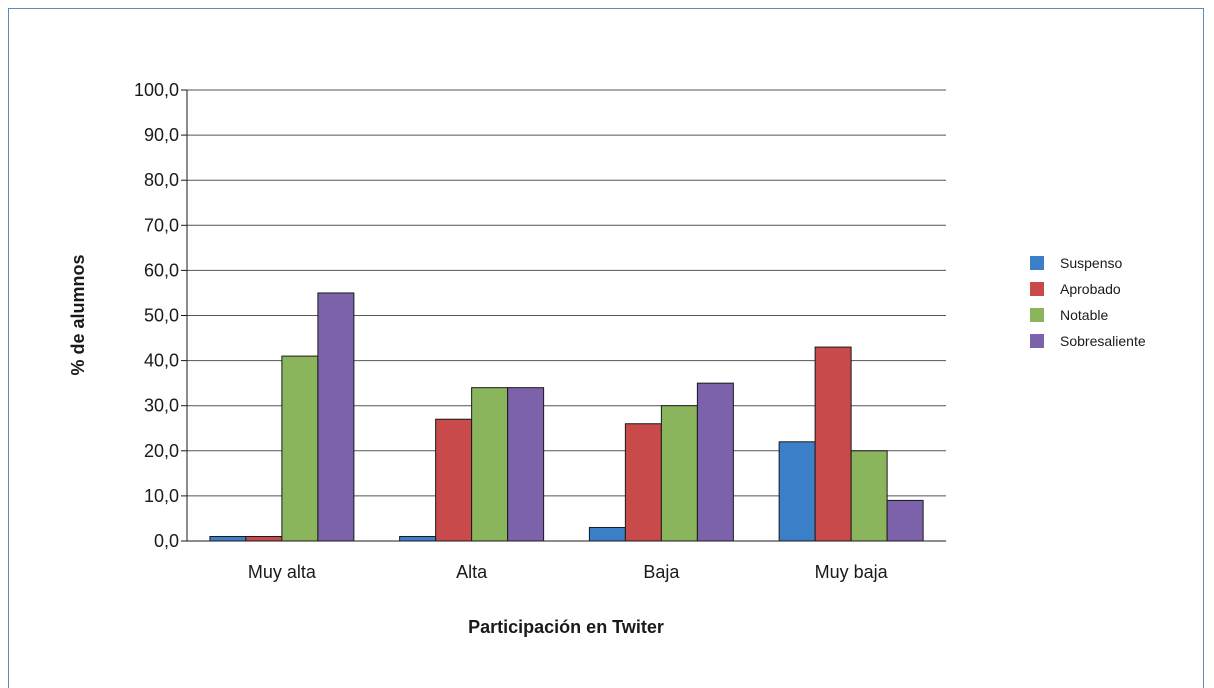 This screenshot has height=688, width=1214. Describe the element at coordinates (161, 496) in the screenshot. I see `y-tick-label: 10,0` at that location.